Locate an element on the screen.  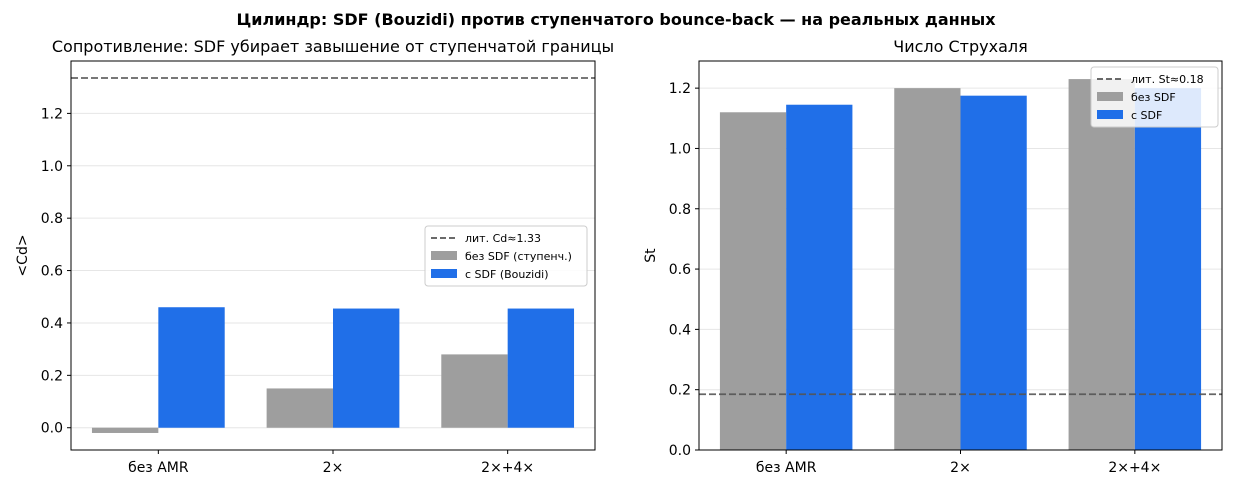
legend-label-sdf: с SDF (Bouzidi) is located at coordinates (507, 274).